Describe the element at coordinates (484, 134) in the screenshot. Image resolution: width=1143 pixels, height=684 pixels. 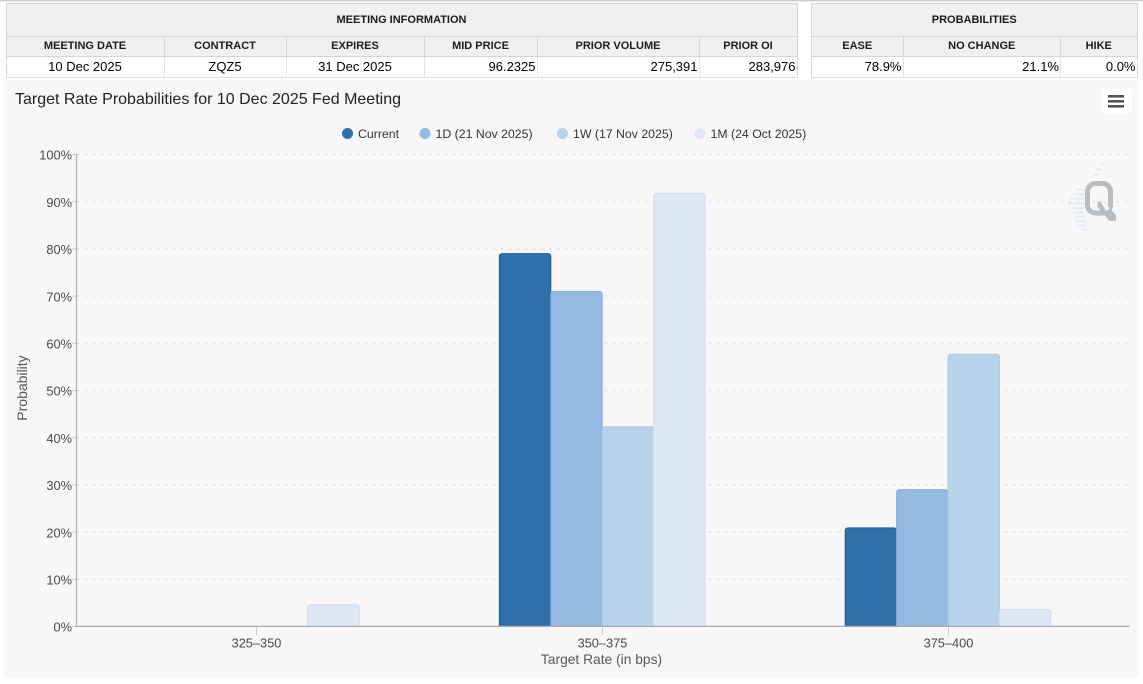
I see `svg-text: 1D (21 Nov 2025)` at that location.